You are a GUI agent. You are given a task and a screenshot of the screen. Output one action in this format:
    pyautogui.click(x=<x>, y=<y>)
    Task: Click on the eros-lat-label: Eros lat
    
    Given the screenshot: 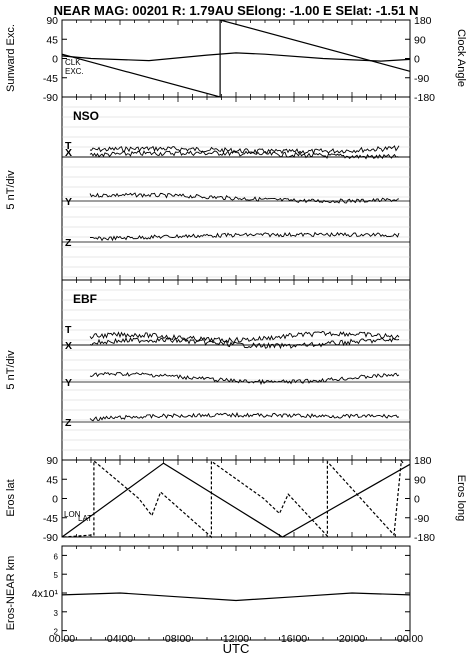 What is the action you would take?
    pyautogui.click(x=11, y=497)
    